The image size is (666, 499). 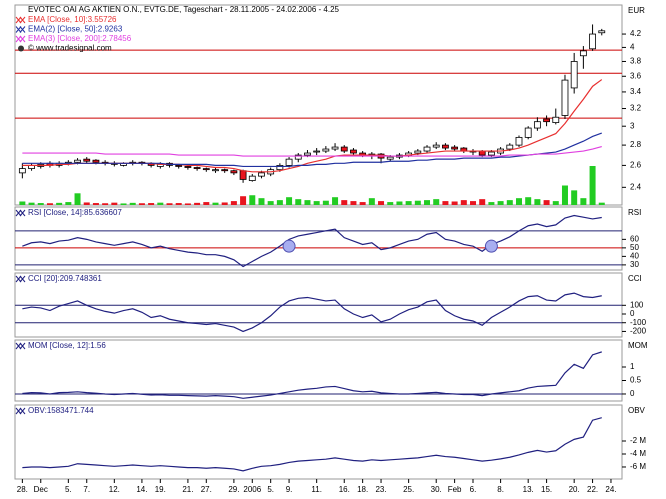 I want to click on x-tick-label: 21., so click(x=187, y=489).